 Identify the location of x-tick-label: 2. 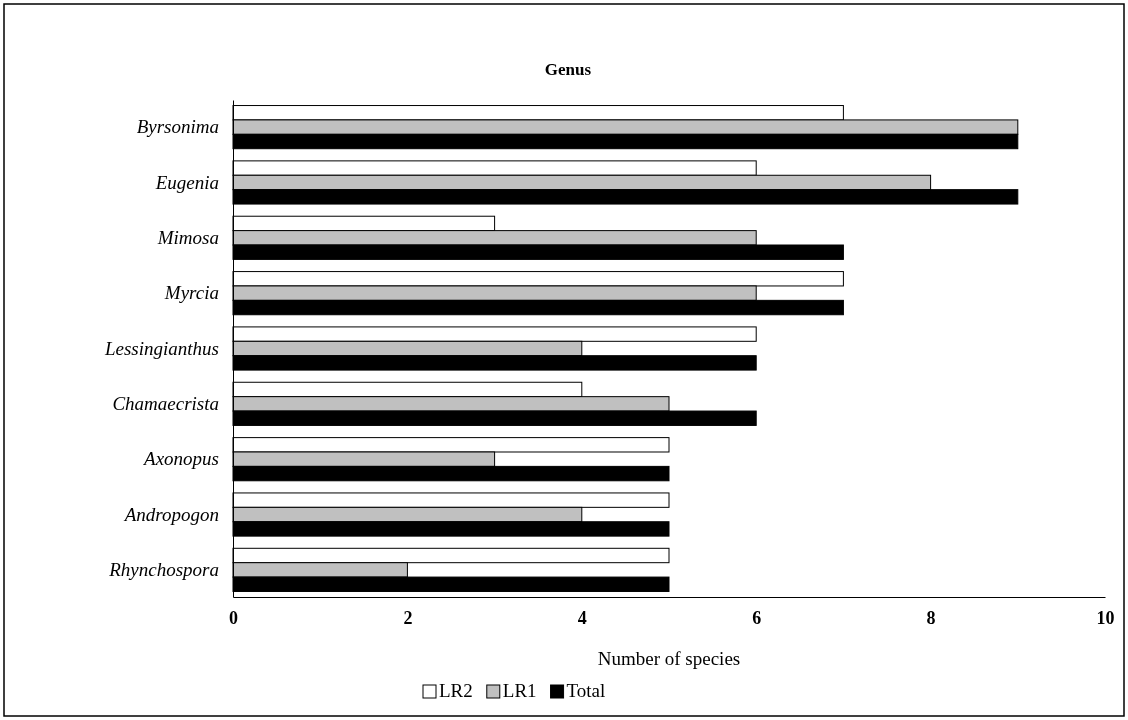
(408, 617).